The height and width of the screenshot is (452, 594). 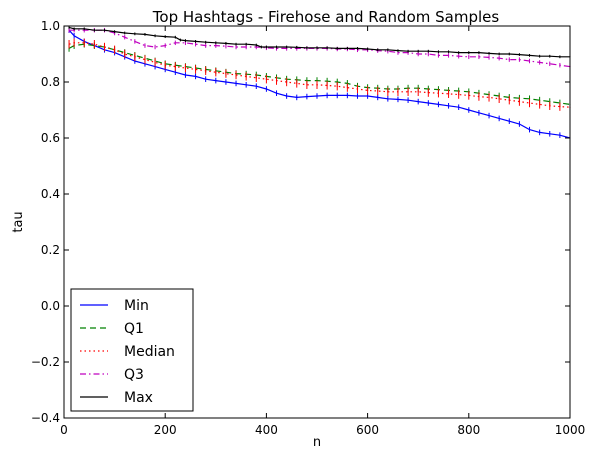 I want to click on series-q1, so click(x=319, y=74).